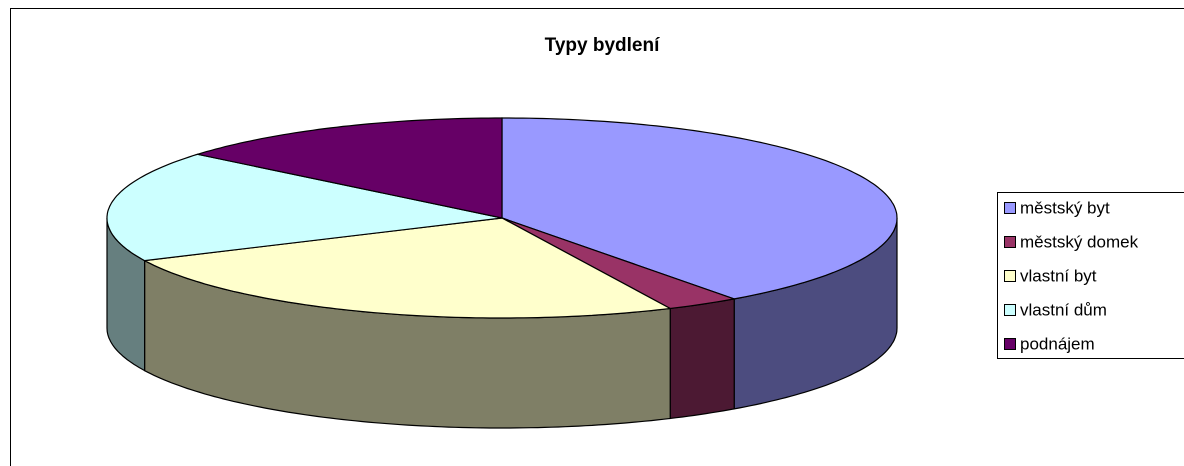  I want to click on slice-side, so click(702, 359).